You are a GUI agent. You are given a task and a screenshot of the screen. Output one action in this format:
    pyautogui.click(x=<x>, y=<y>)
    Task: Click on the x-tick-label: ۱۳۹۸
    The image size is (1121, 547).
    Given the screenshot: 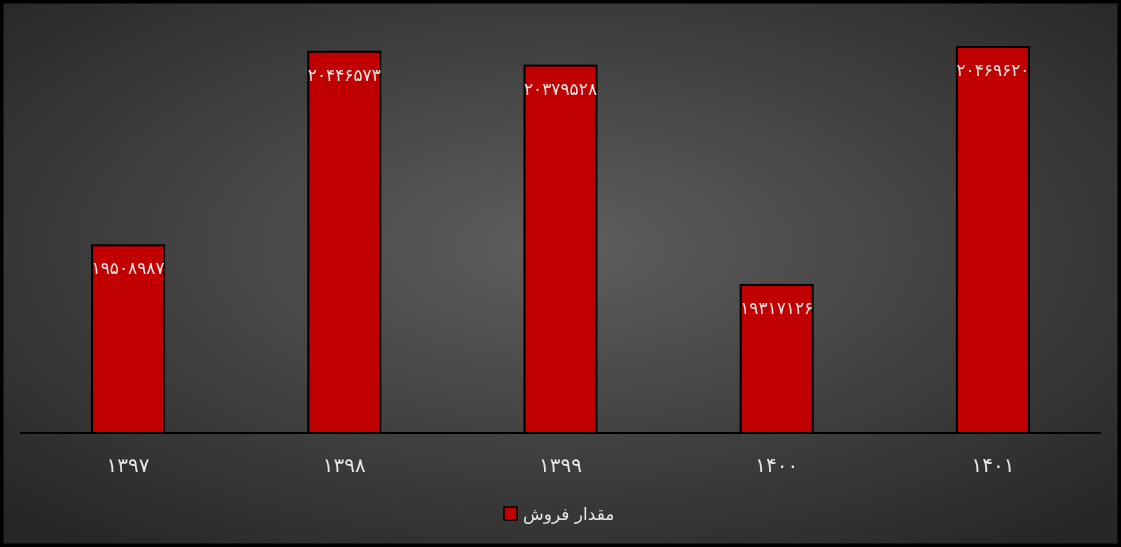 What is the action you would take?
    pyautogui.click(x=344, y=465)
    